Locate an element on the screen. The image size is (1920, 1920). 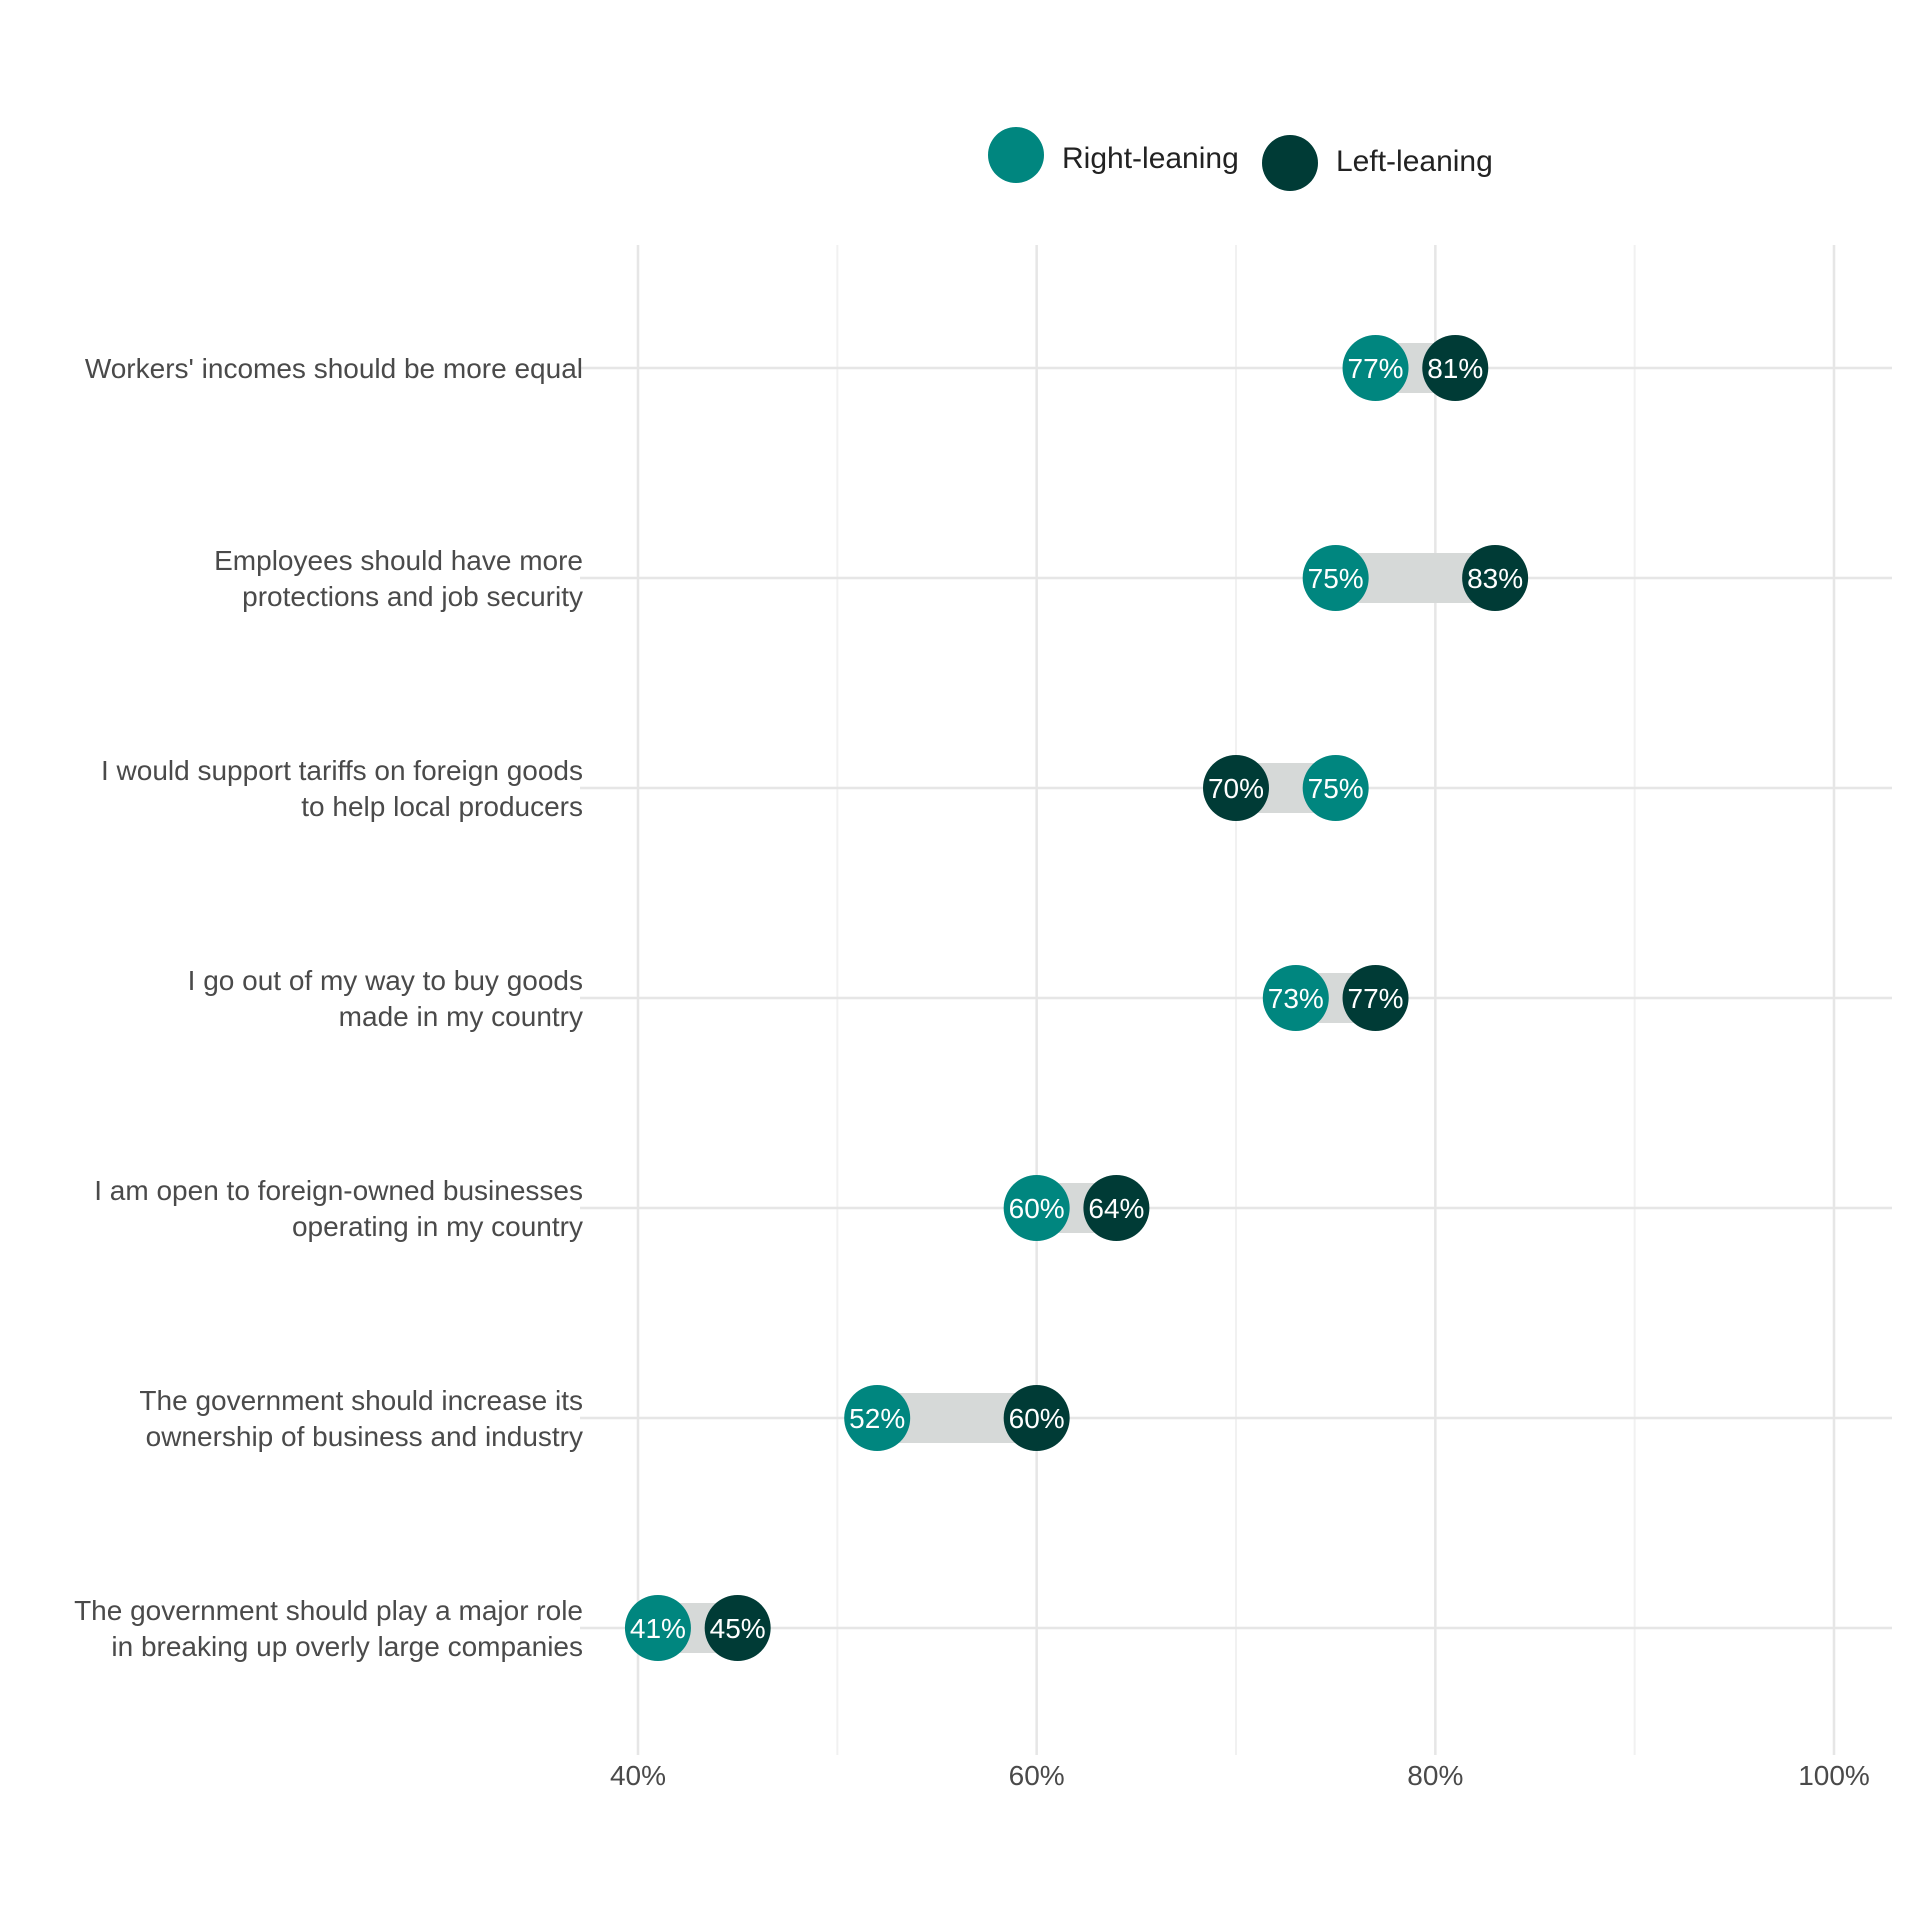
left-leaning-value-label: 81% is located at coordinates (1455, 368).